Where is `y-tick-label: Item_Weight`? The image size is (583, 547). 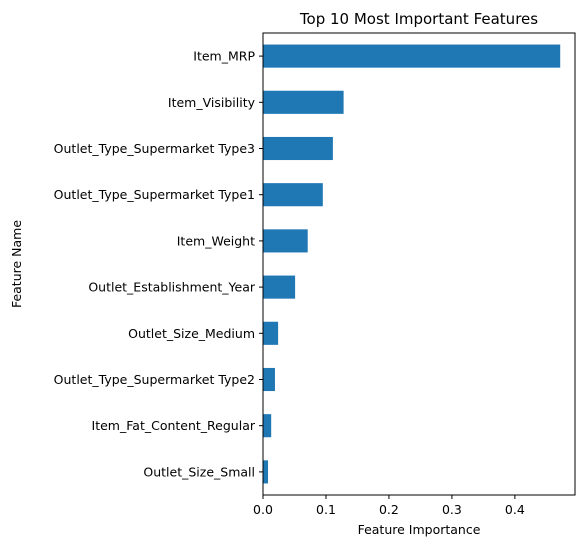 y-tick-label: Item_Weight is located at coordinates (216, 240).